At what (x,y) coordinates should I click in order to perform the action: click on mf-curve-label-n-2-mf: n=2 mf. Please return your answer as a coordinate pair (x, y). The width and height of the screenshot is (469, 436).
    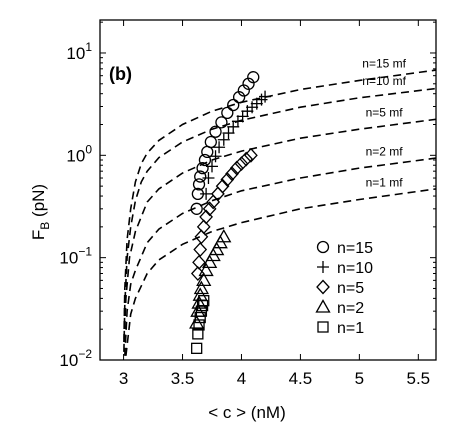
    Looking at the image, I should click on (385, 151).